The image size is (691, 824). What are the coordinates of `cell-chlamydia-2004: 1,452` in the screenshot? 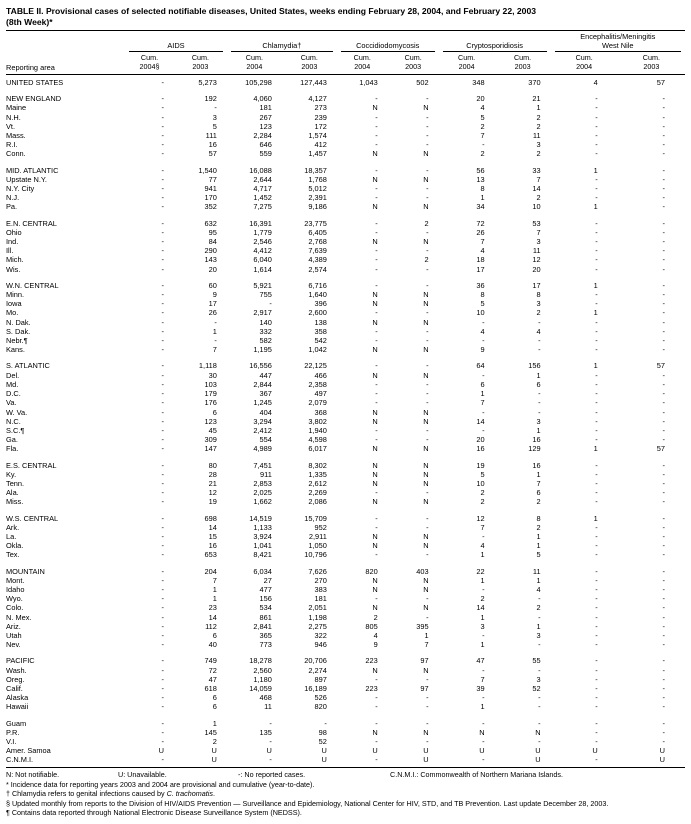 It's located at (262, 198).